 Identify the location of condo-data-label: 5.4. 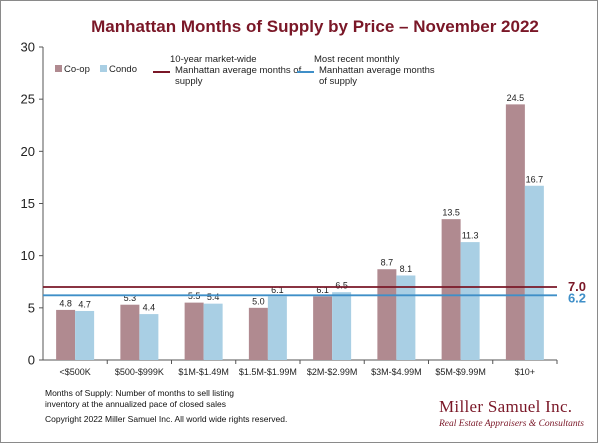
(213, 297).